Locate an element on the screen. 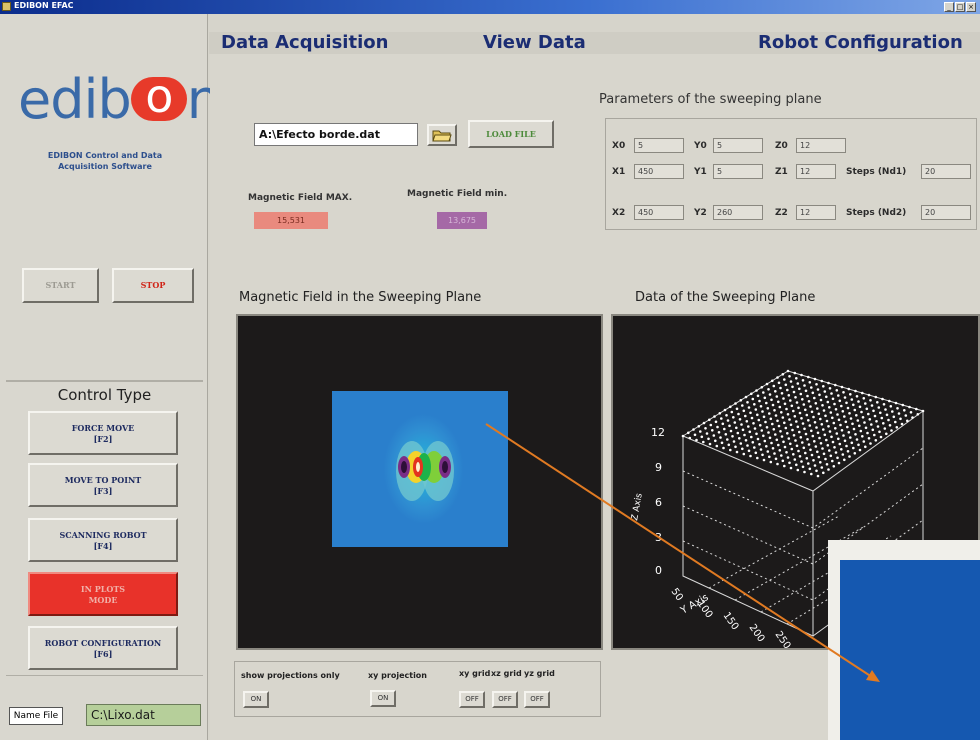 The width and height of the screenshot is (980, 740). steps-nd2-field: 20 is located at coordinates (946, 212).